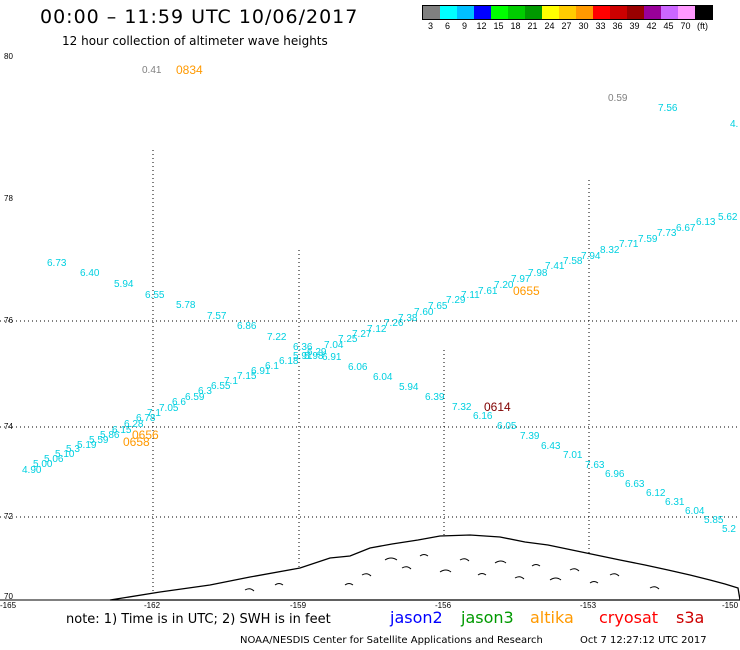 The height and width of the screenshot is (650, 740). Describe the element at coordinates (152, 70) in the screenshot. I see `obs-gray: 0.41` at that location.